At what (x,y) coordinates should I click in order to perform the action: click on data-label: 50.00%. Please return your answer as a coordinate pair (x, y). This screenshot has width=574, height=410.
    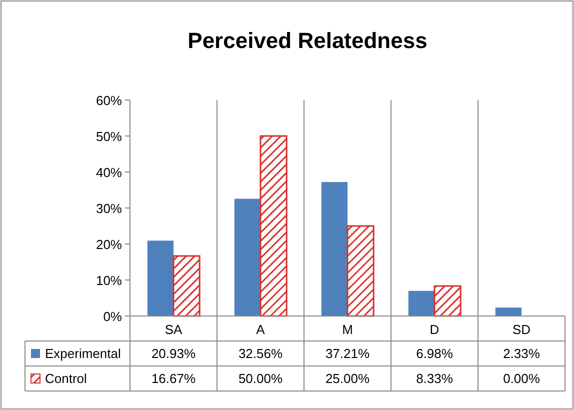
    Looking at the image, I should click on (260, 378).